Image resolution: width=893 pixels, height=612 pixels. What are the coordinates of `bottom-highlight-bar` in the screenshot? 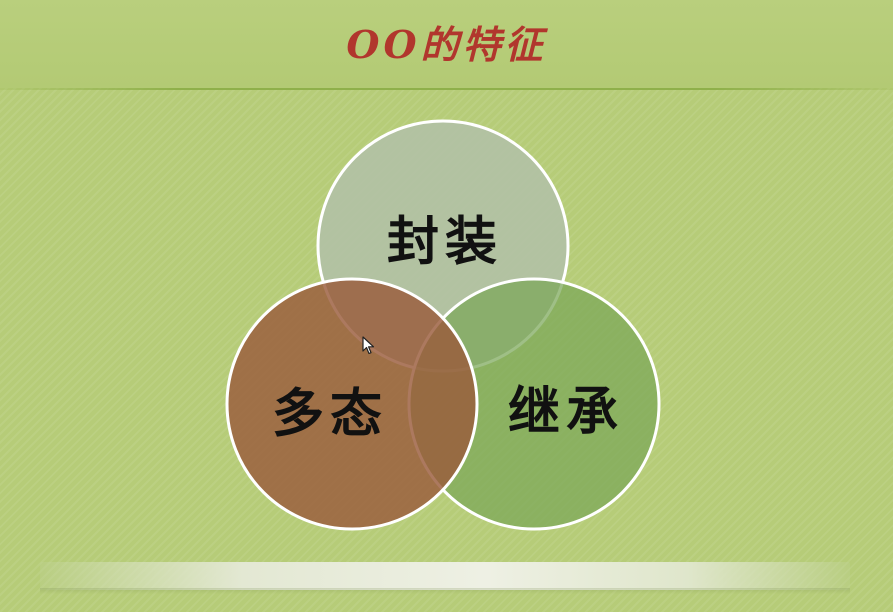 It's located at (445, 576).